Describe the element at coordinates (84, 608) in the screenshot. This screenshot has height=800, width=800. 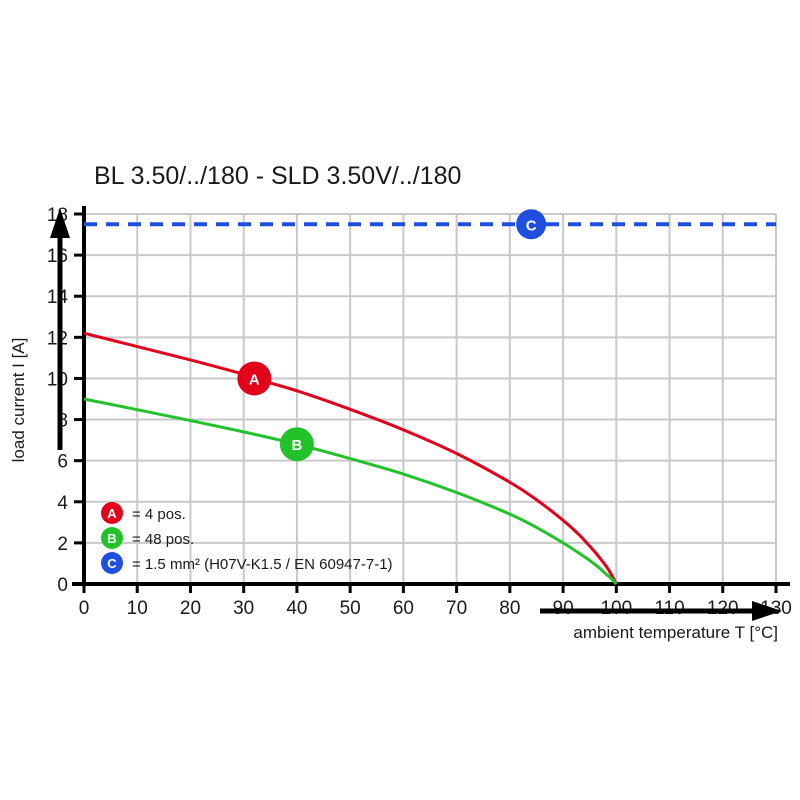
I see `x-tick-label: 0` at that location.